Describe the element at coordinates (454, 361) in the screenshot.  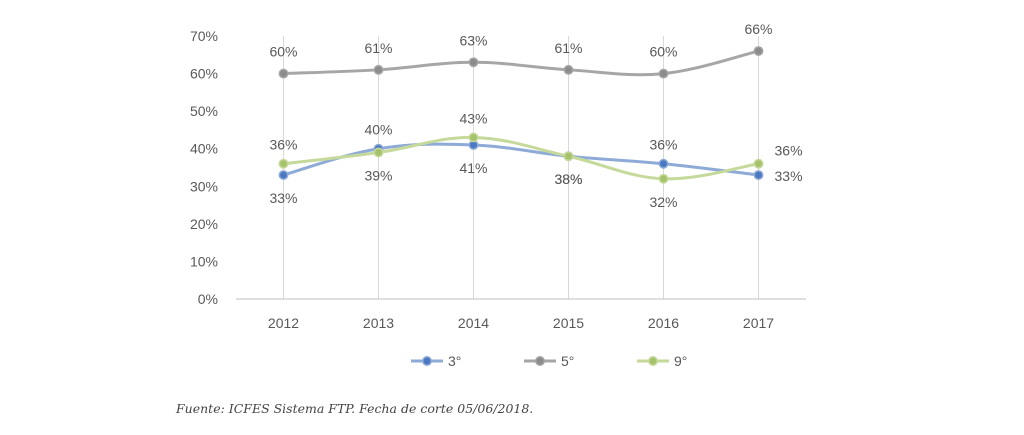
I see `legend-item-1-label: 3°` at that location.